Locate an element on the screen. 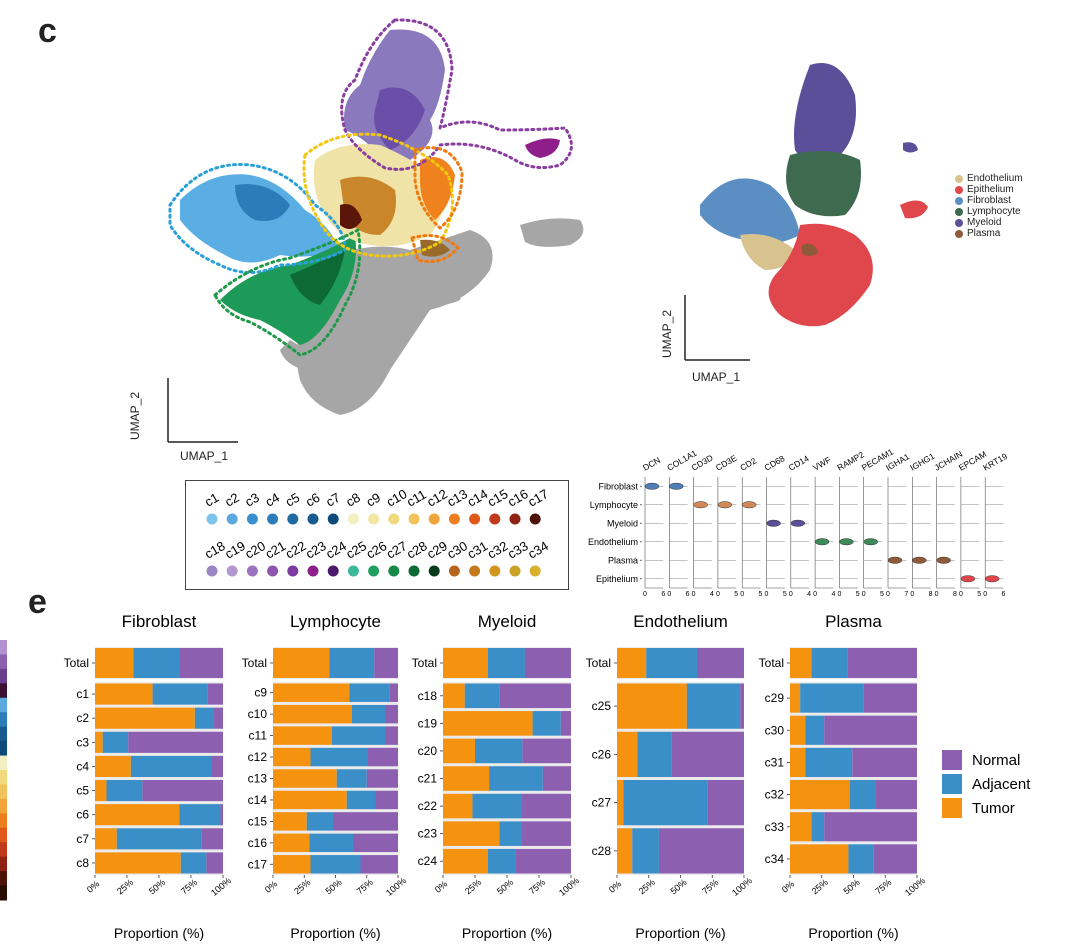  violin-tick-label: 6 is located at coordinates (1004, 594).